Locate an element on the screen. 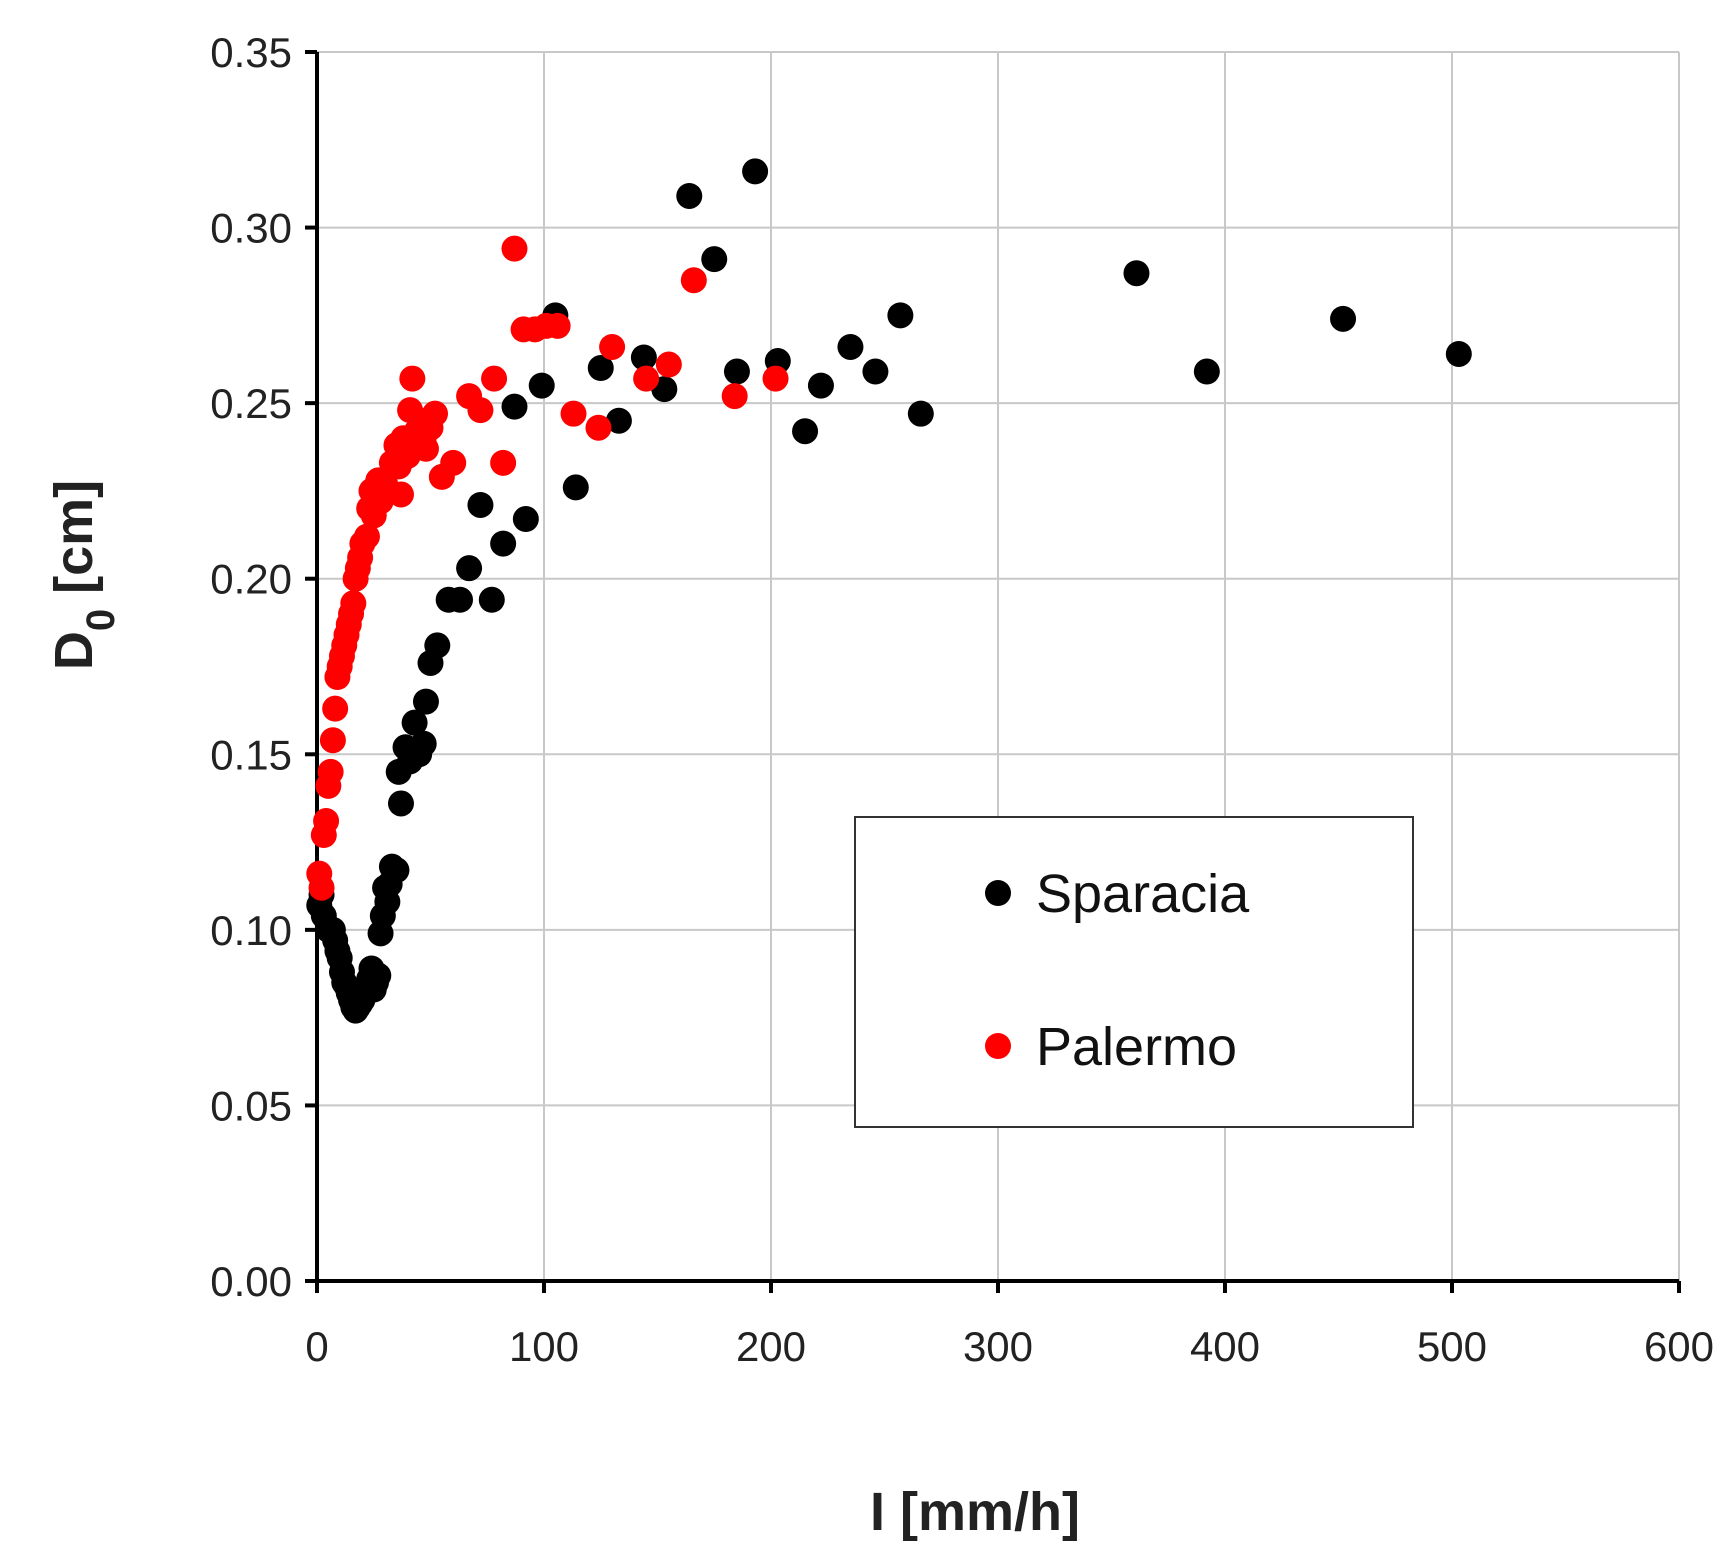  y-tick-label: 0.25 is located at coordinates (251, 403).